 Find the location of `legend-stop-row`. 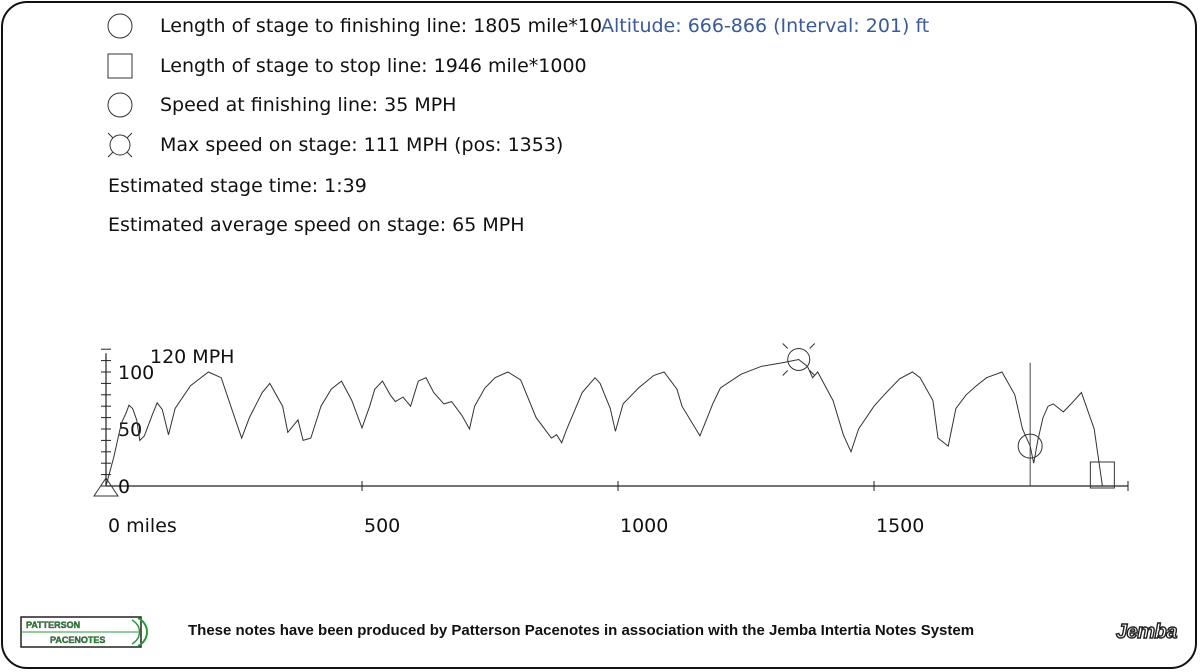

legend-stop-row is located at coordinates (120, 66).